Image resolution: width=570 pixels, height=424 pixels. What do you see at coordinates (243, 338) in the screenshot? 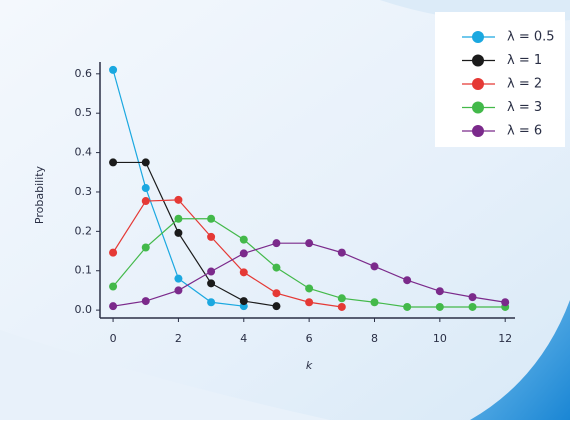
I see `x-tick-label: 4` at bounding box center [243, 338].